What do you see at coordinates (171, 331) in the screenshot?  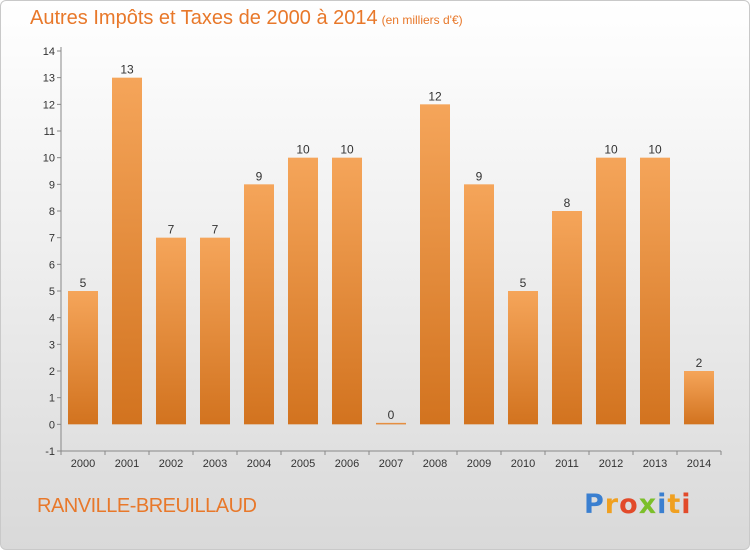 I see `bar-2002` at bounding box center [171, 331].